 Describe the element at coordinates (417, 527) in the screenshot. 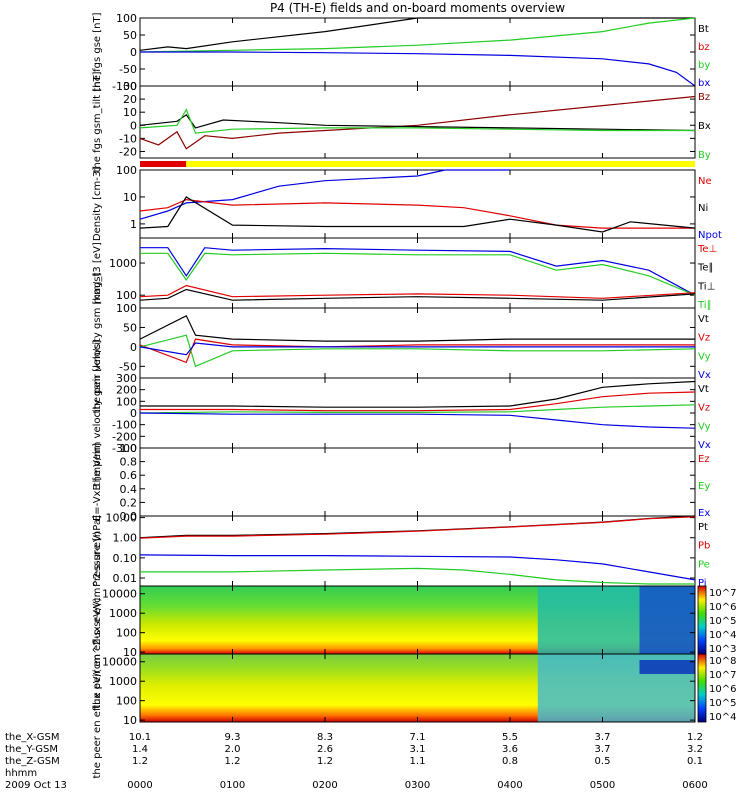

I see `series-Pb` at that location.